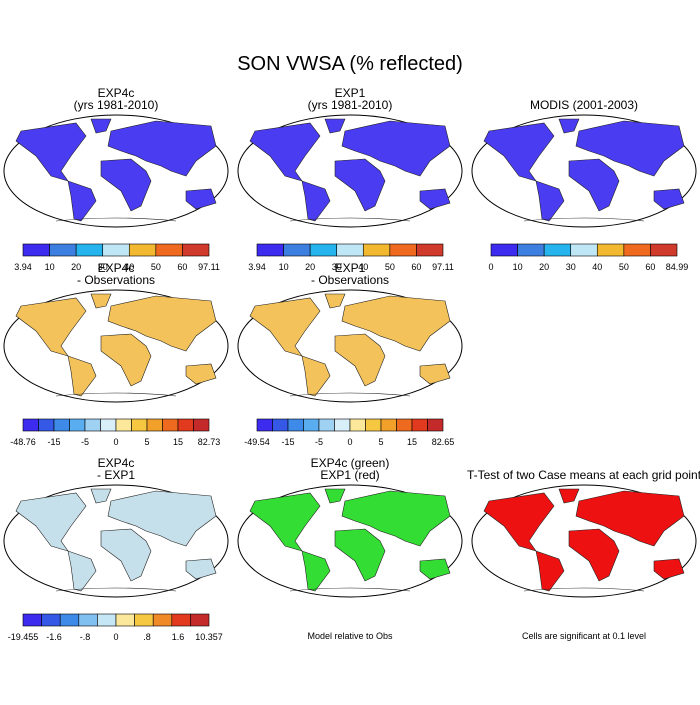  I want to click on colorbar-label: 10.357, so click(209, 637).